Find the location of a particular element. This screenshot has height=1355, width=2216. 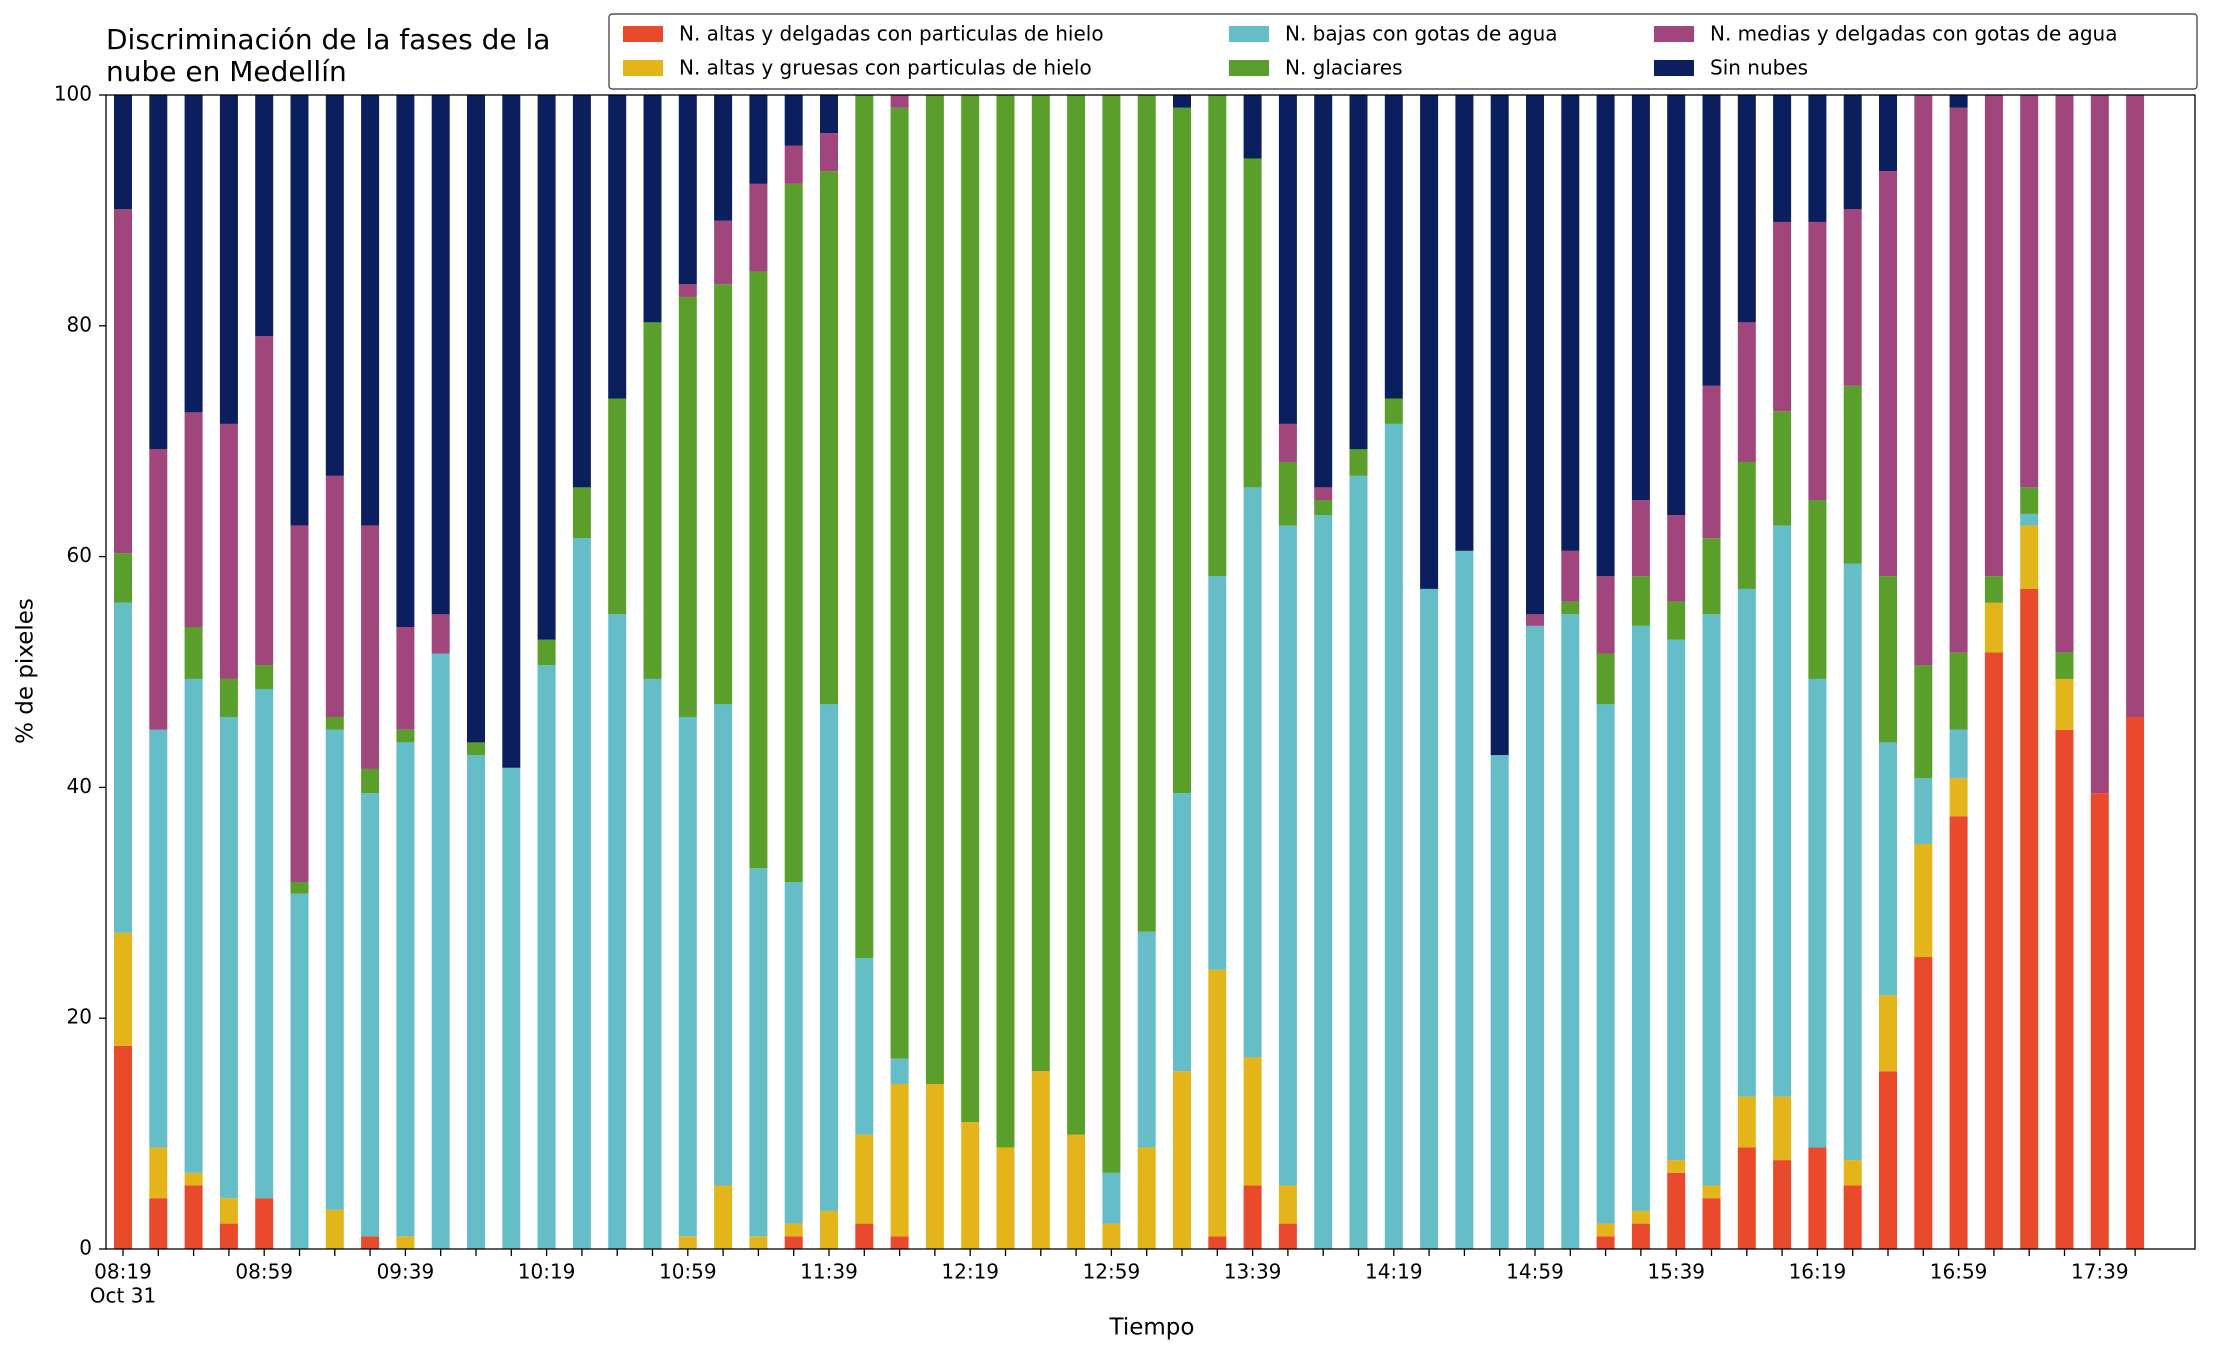

x-tick-label: 16:19 is located at coordinates (1818, 1272).